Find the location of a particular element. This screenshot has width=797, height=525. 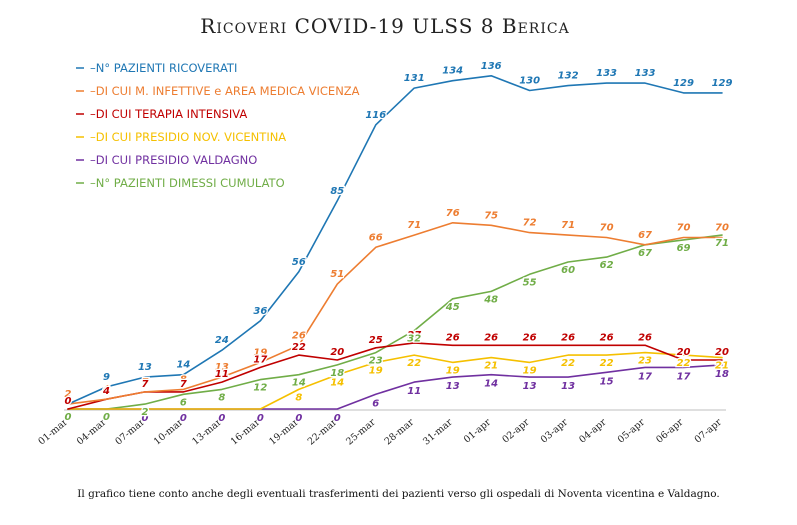

data-label: 60 is located at coordinates (568, 270).